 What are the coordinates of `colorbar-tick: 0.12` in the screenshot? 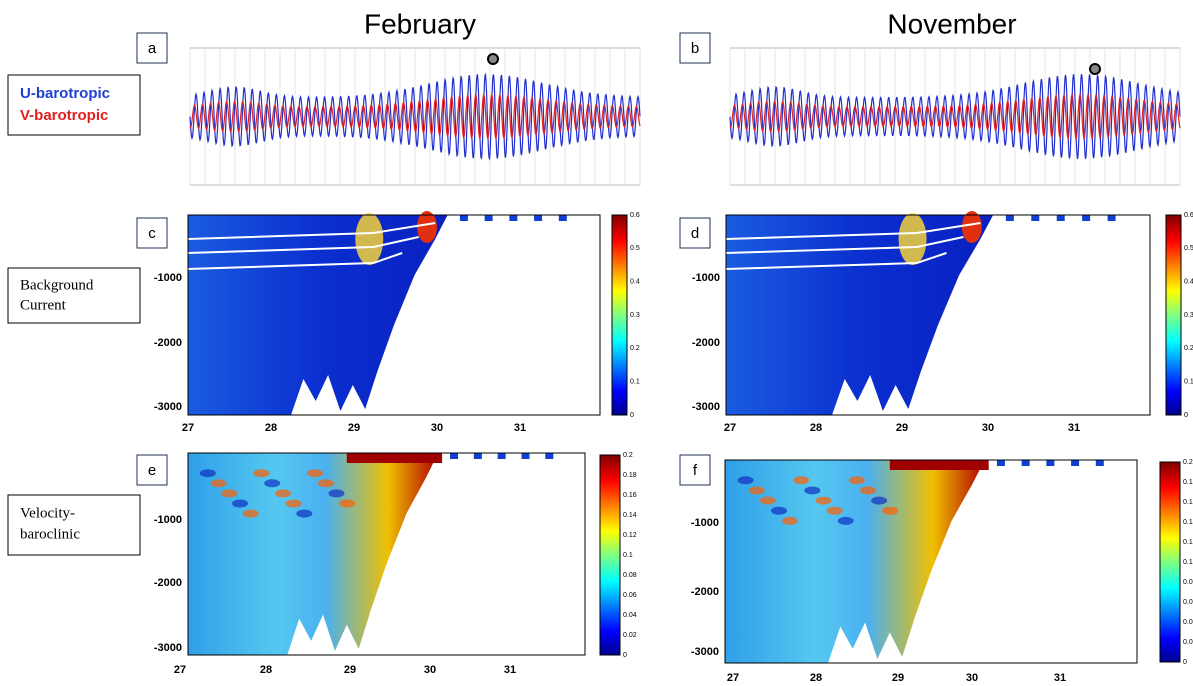 It's located at (1188, 542).